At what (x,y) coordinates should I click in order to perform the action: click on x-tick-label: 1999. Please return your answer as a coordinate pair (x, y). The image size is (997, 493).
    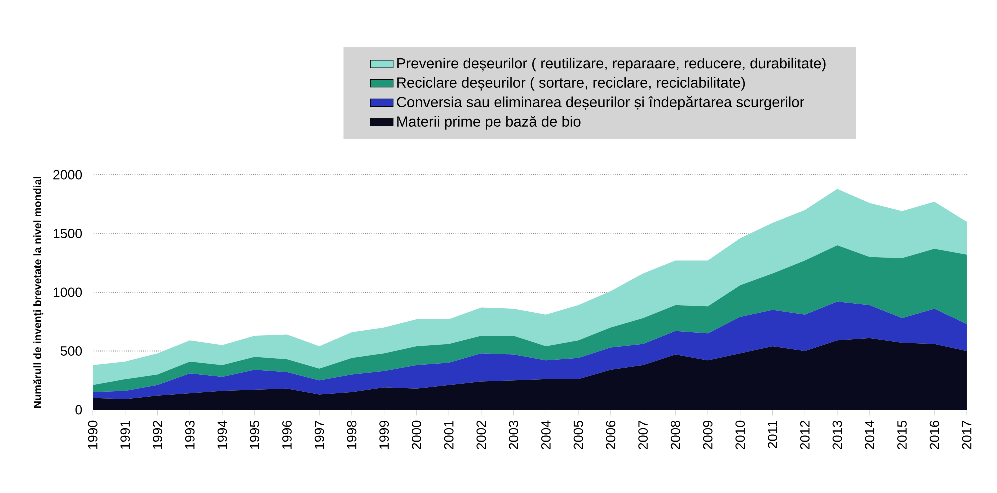
    Looking at the image, I should click on (385, 435).